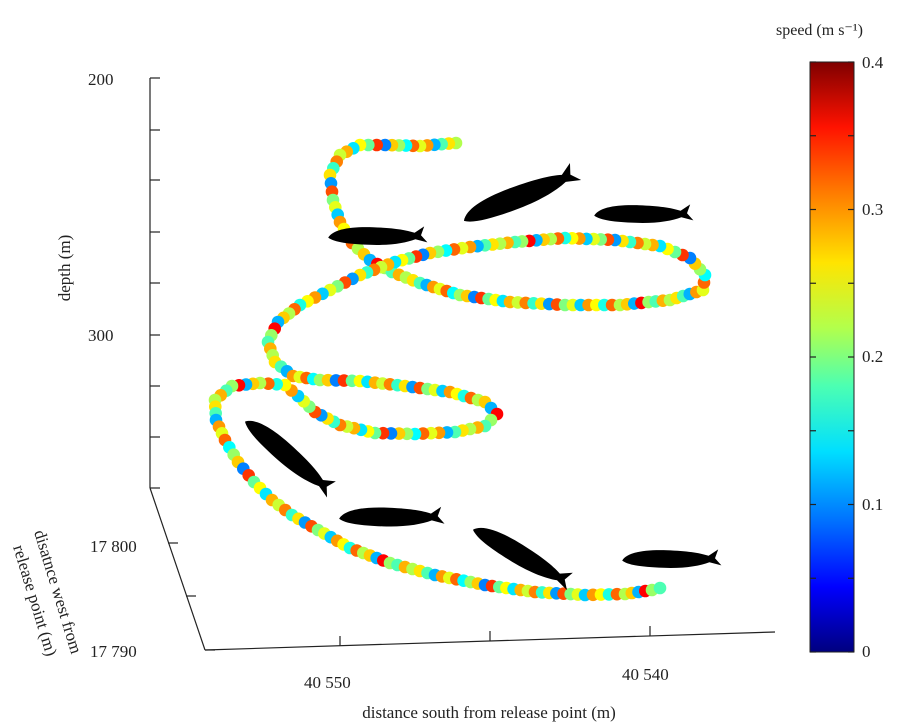  What do you see at coordinates (495, 636) in the screenshot?
I see `x-axis-ticks` at bounding box center [495, 636].